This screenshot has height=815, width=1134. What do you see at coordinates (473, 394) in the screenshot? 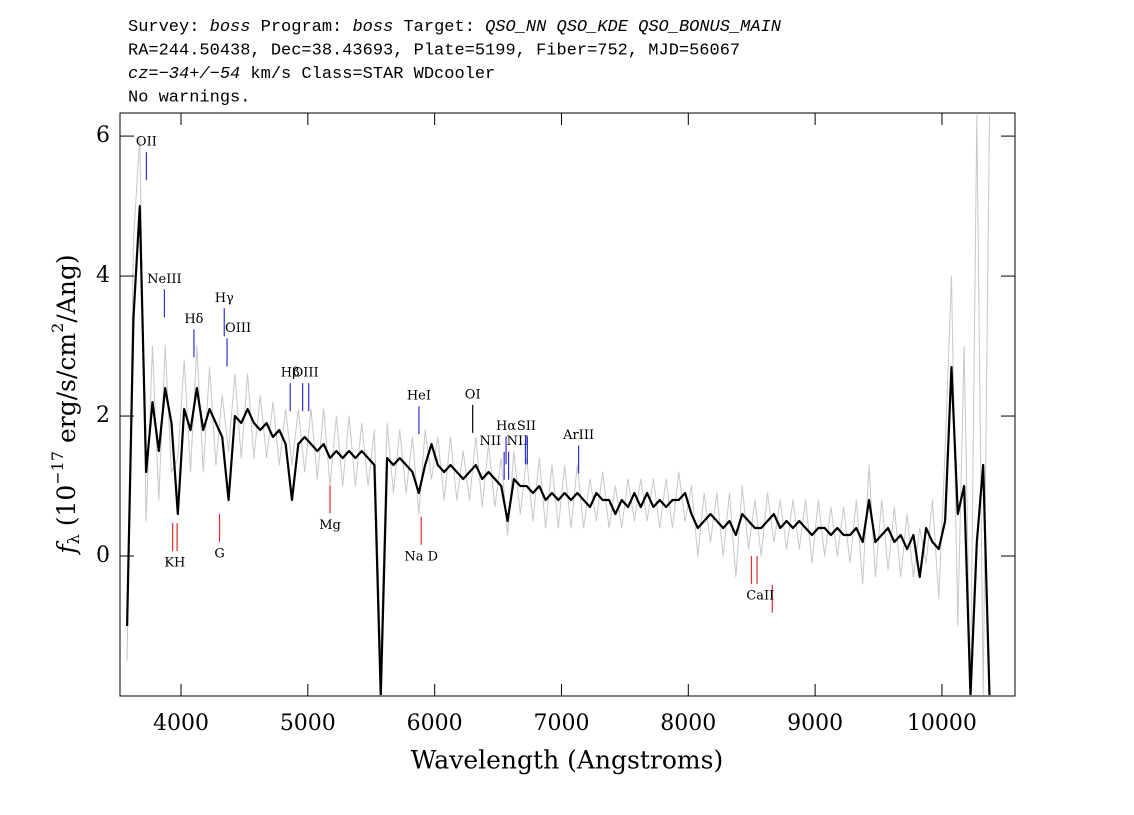
I see `line-label: OI` at bounding box center [473, 394].